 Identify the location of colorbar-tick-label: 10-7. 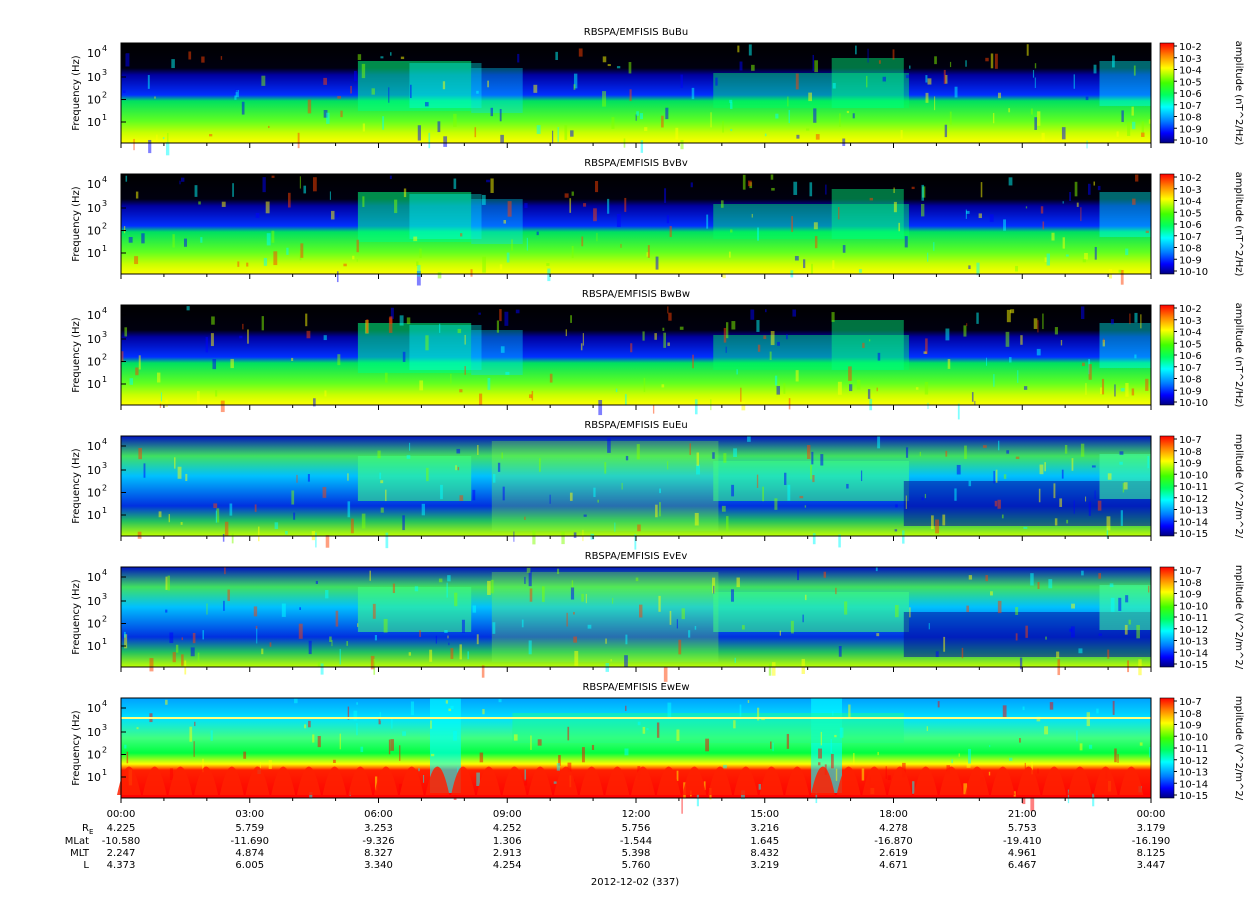
(1190, 237).